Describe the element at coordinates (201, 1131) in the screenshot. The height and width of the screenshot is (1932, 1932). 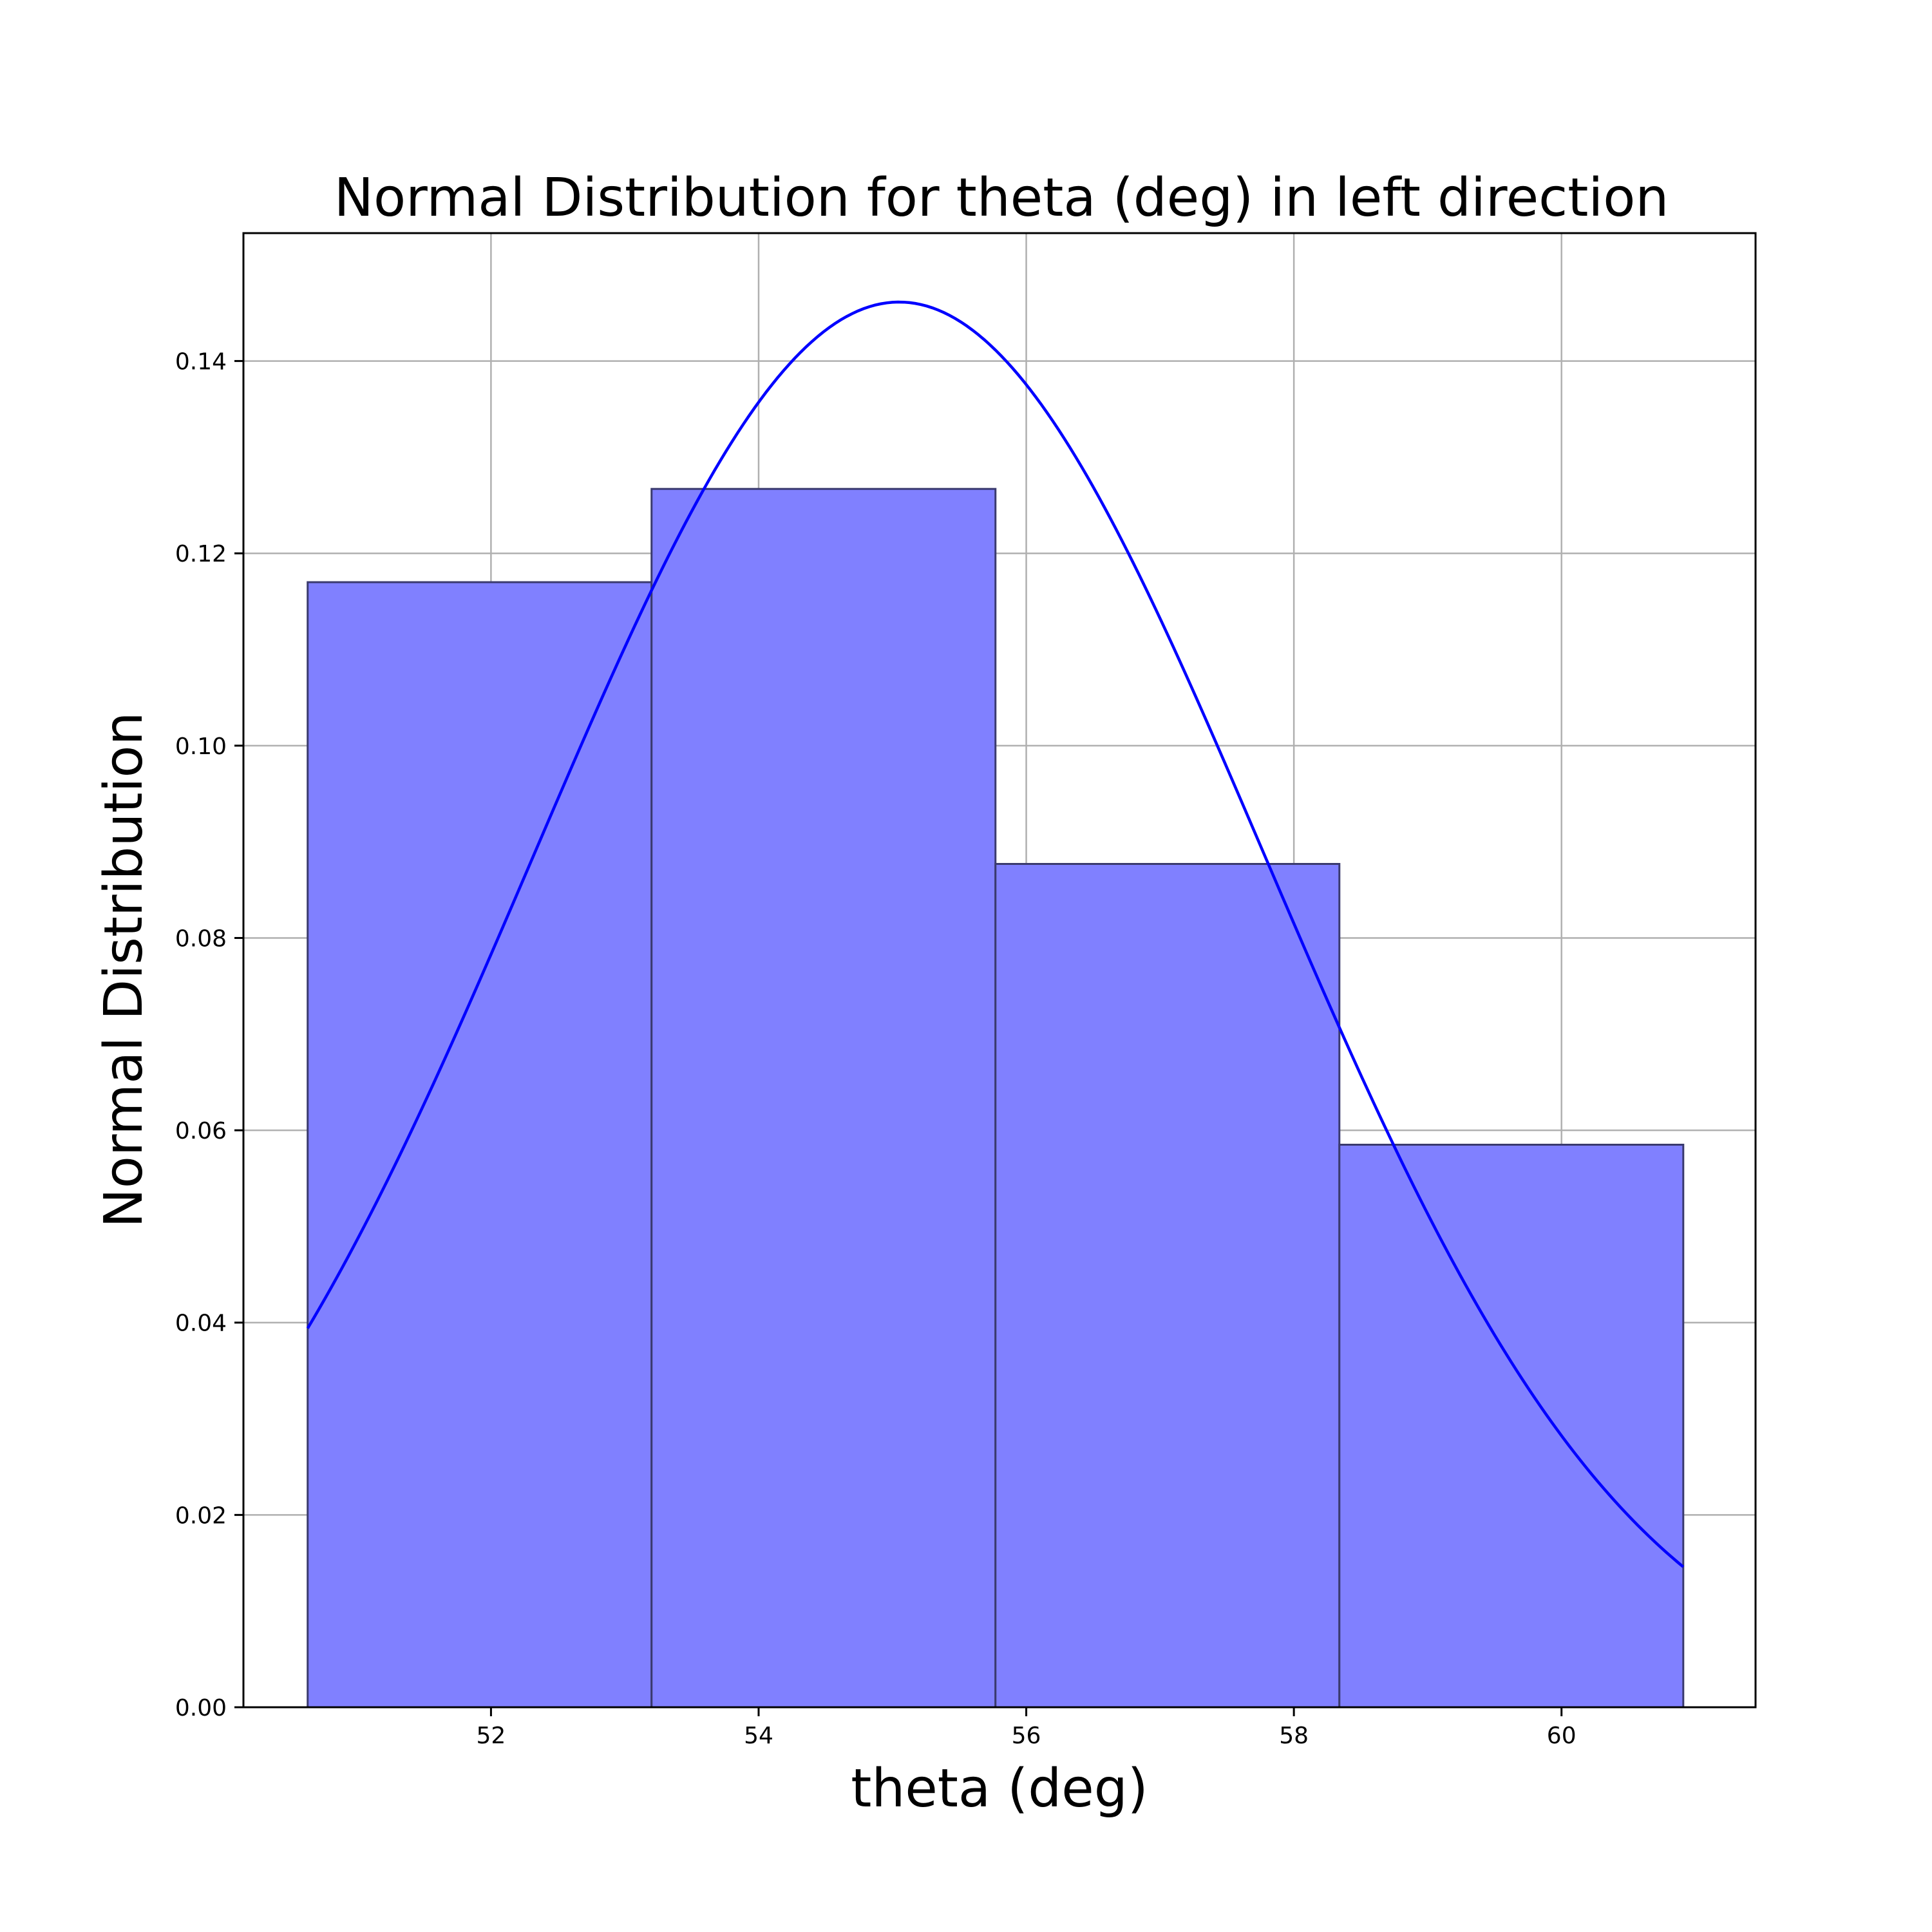
I see `y-tick-label: 0.06` at that location.